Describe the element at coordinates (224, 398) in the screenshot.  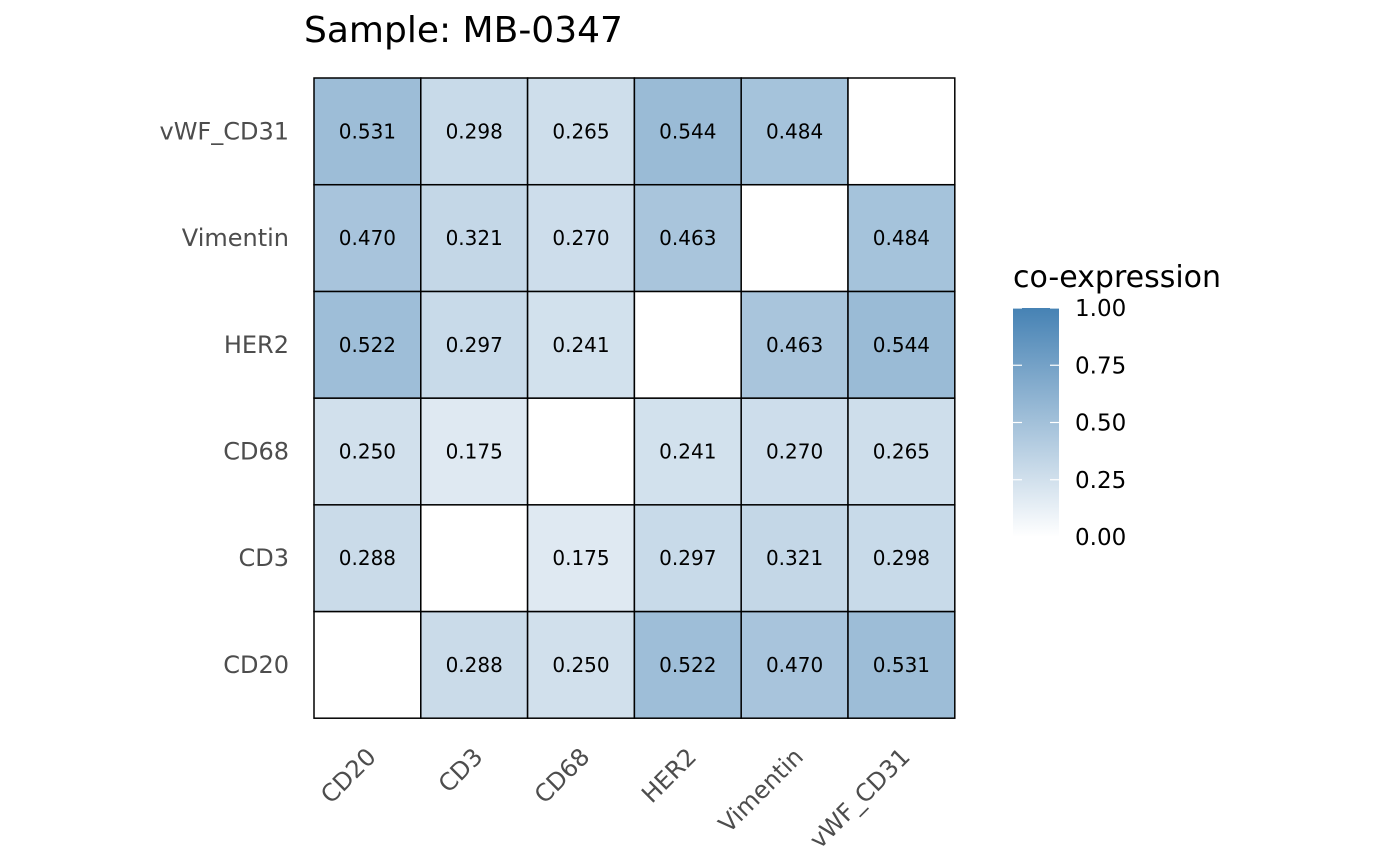
I see `y-axis-tick-labels: CD20 CD3 CD68 HER2 Vimentin vWF_CD31` at that location.